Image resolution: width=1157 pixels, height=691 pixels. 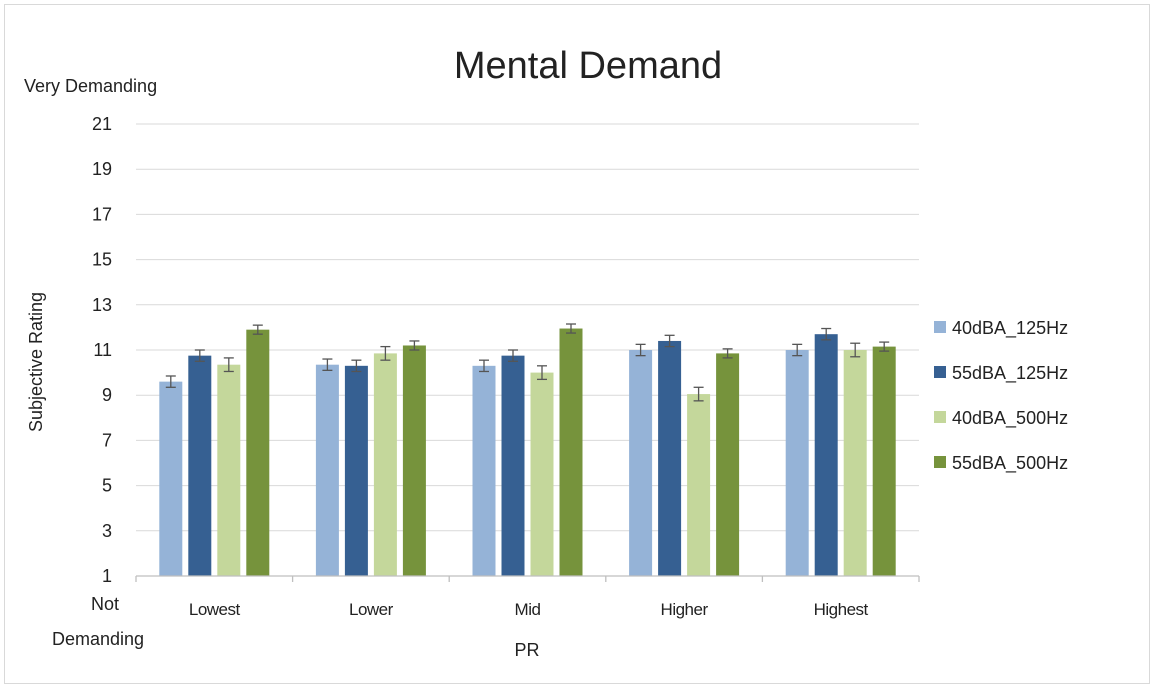 What do you see at coordinates (105, 604) in the screenshot?
I see `y-bottom-label-line1: Not` at bounding box center [105, 604].